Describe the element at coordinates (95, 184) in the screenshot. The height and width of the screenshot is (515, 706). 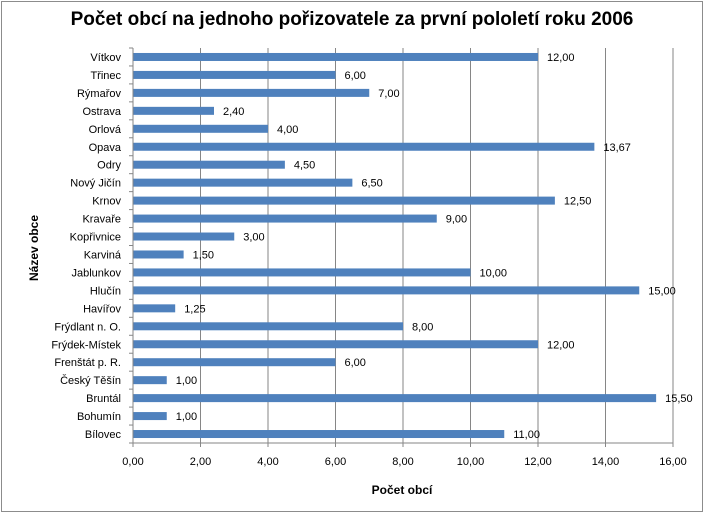
I see `category-label: Nový Jičín` at that location.